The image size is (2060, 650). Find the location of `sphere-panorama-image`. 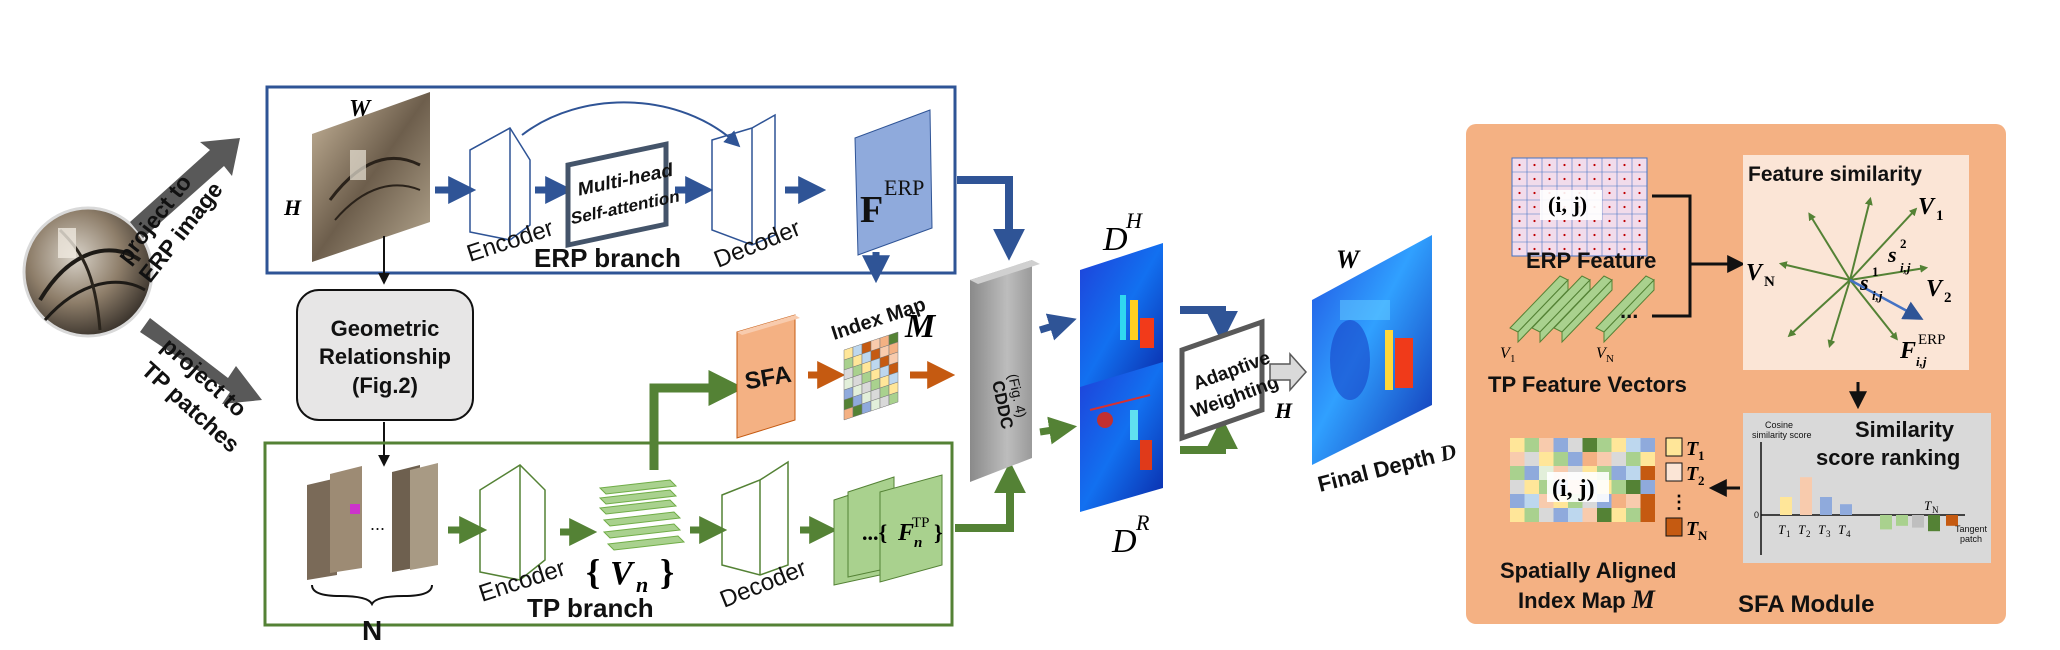

sphere-panorama-image is located at coordinates (88, 272).